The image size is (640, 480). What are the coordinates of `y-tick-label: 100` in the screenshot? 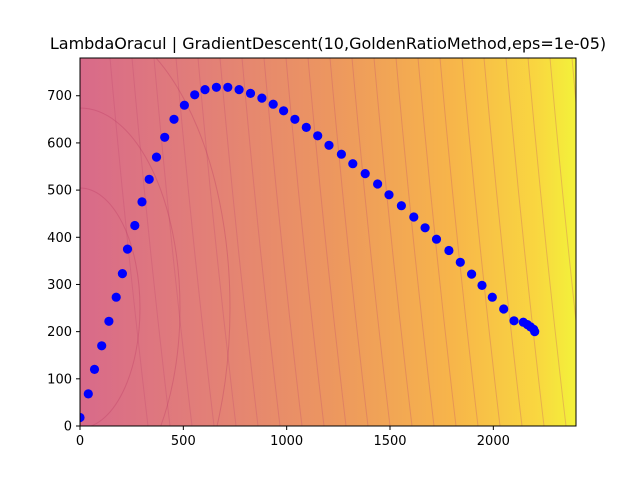 It's located at (59, 379).